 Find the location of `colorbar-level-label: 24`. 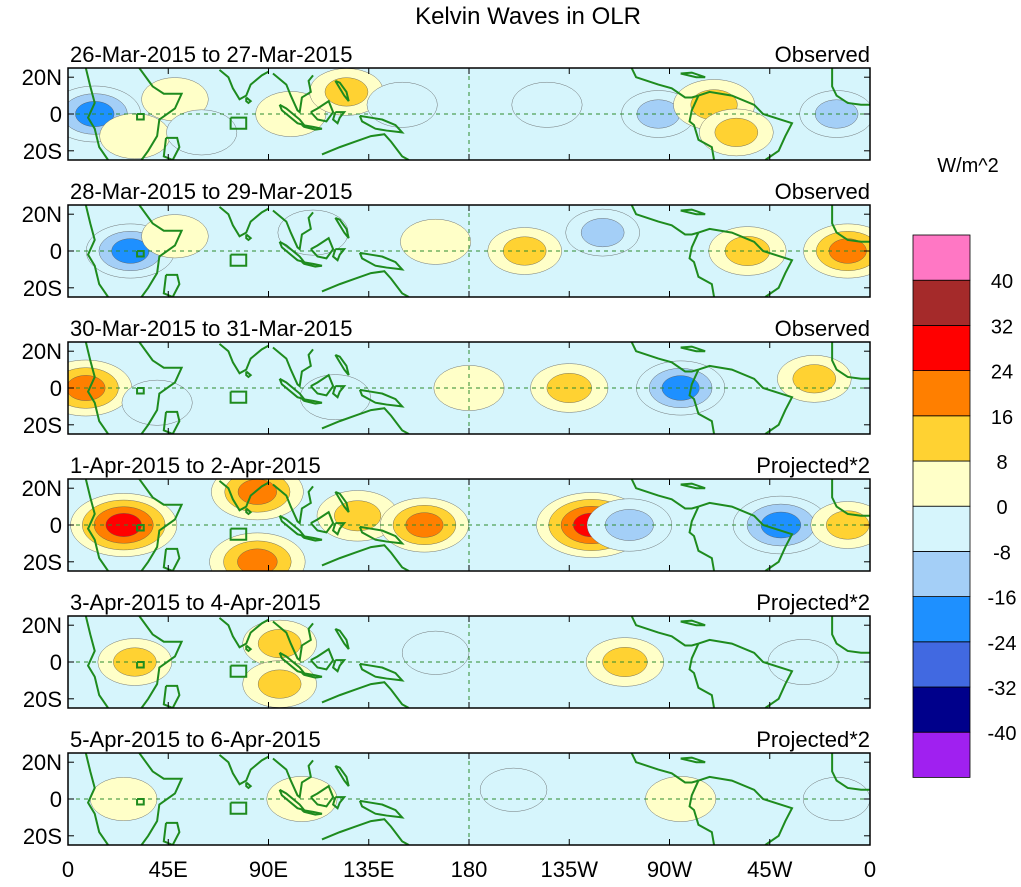

colorbar-level-label: 24 is located at coordinates (1002, 373).